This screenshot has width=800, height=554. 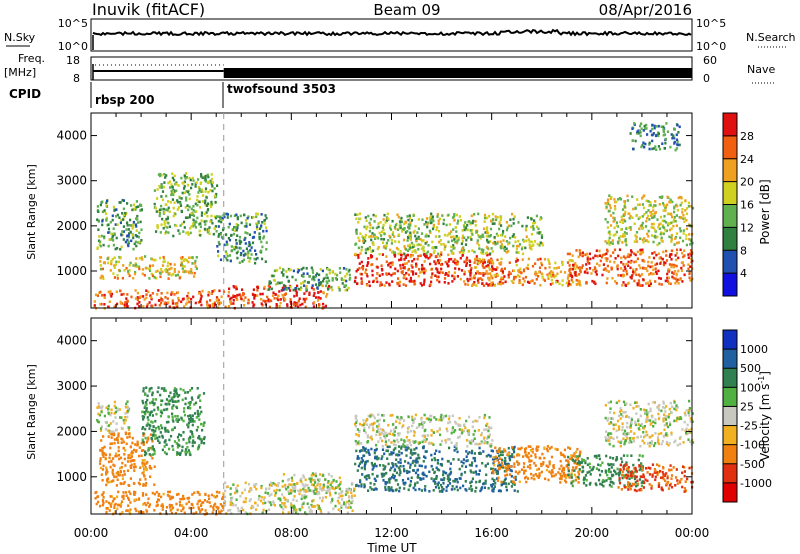 I want to click on y-tick-label: 3000, so click(x=71, y=181).